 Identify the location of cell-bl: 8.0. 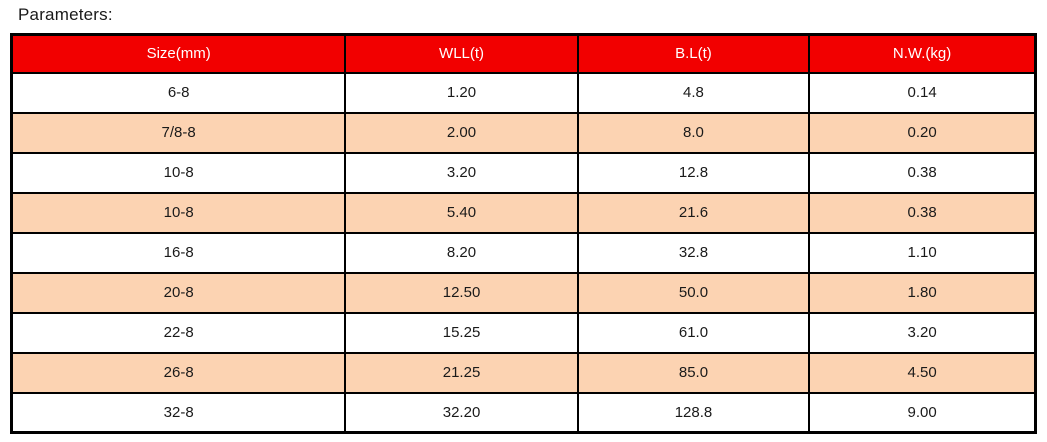
(693, 132).